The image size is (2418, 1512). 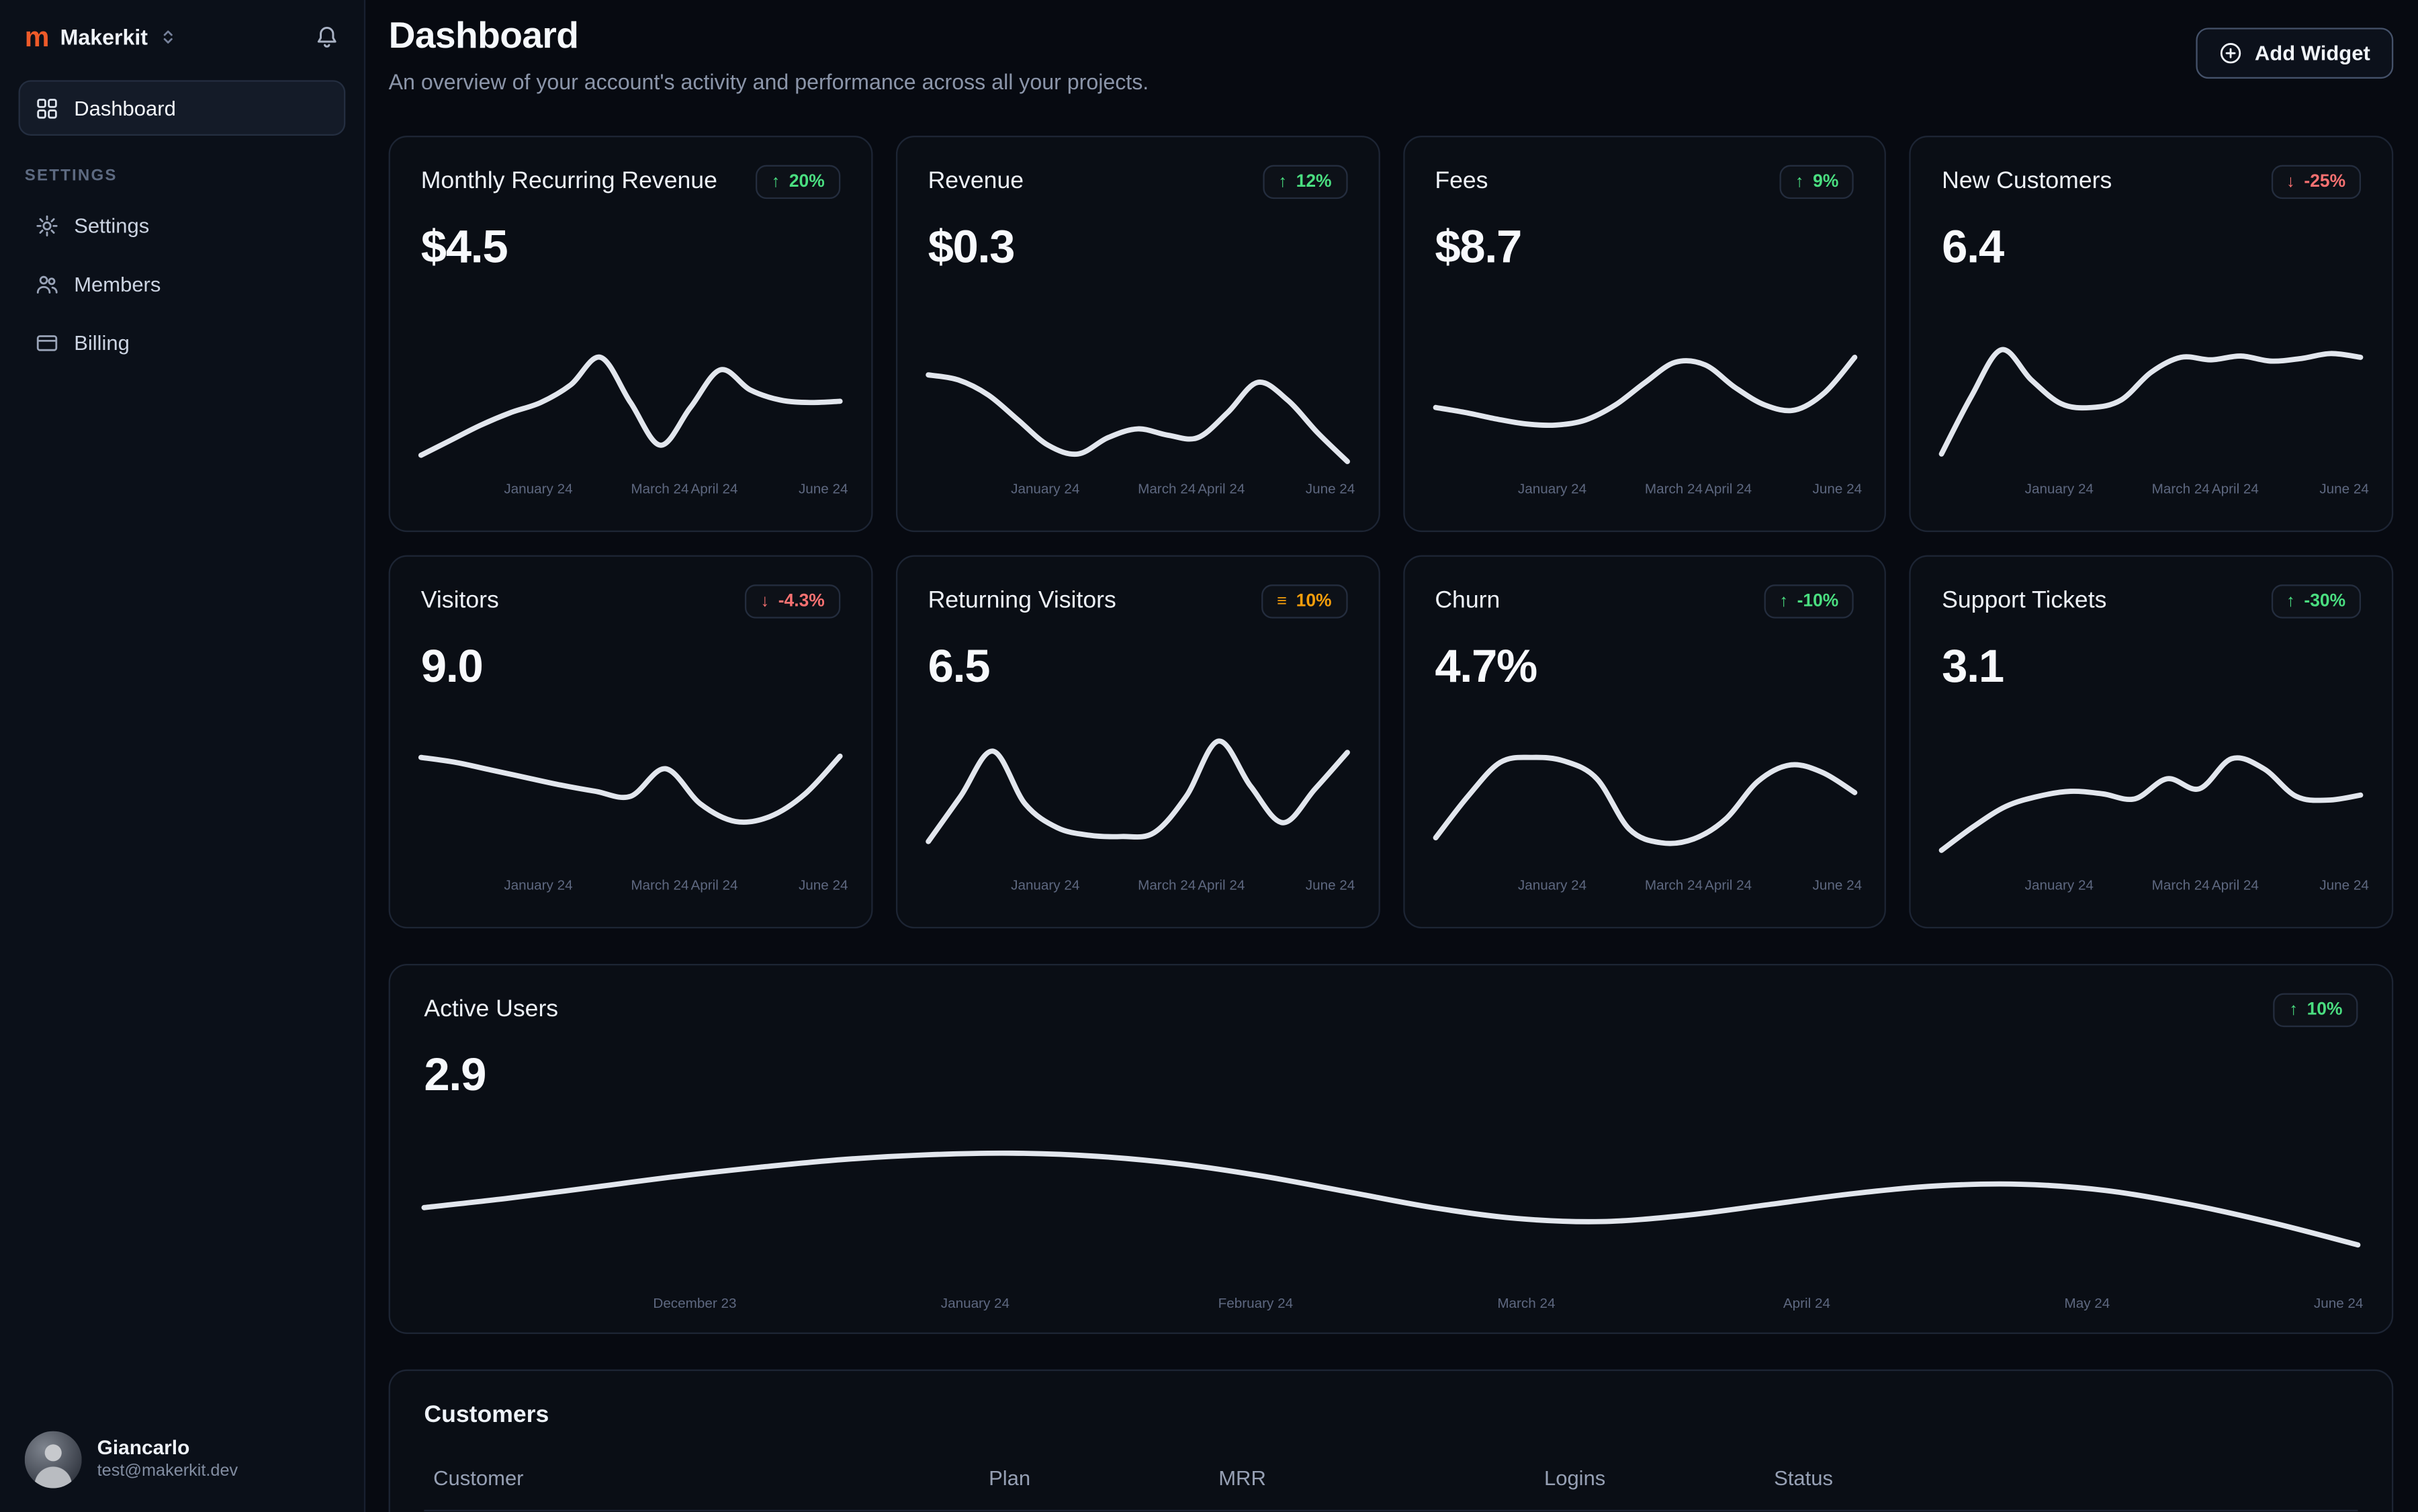 I want to click on trend-value: 9%, so click(x=1826, y=182).